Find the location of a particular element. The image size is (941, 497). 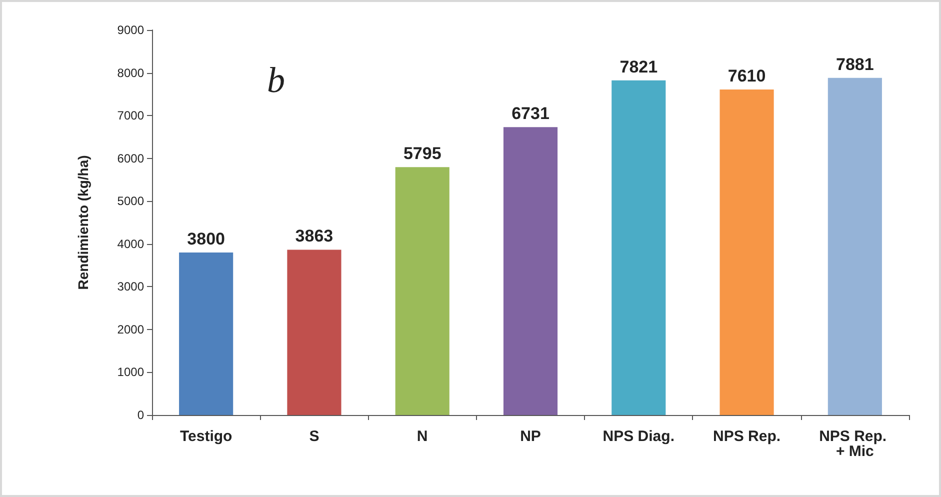

x-tick-label: NP is located at coordinates (530, 436).